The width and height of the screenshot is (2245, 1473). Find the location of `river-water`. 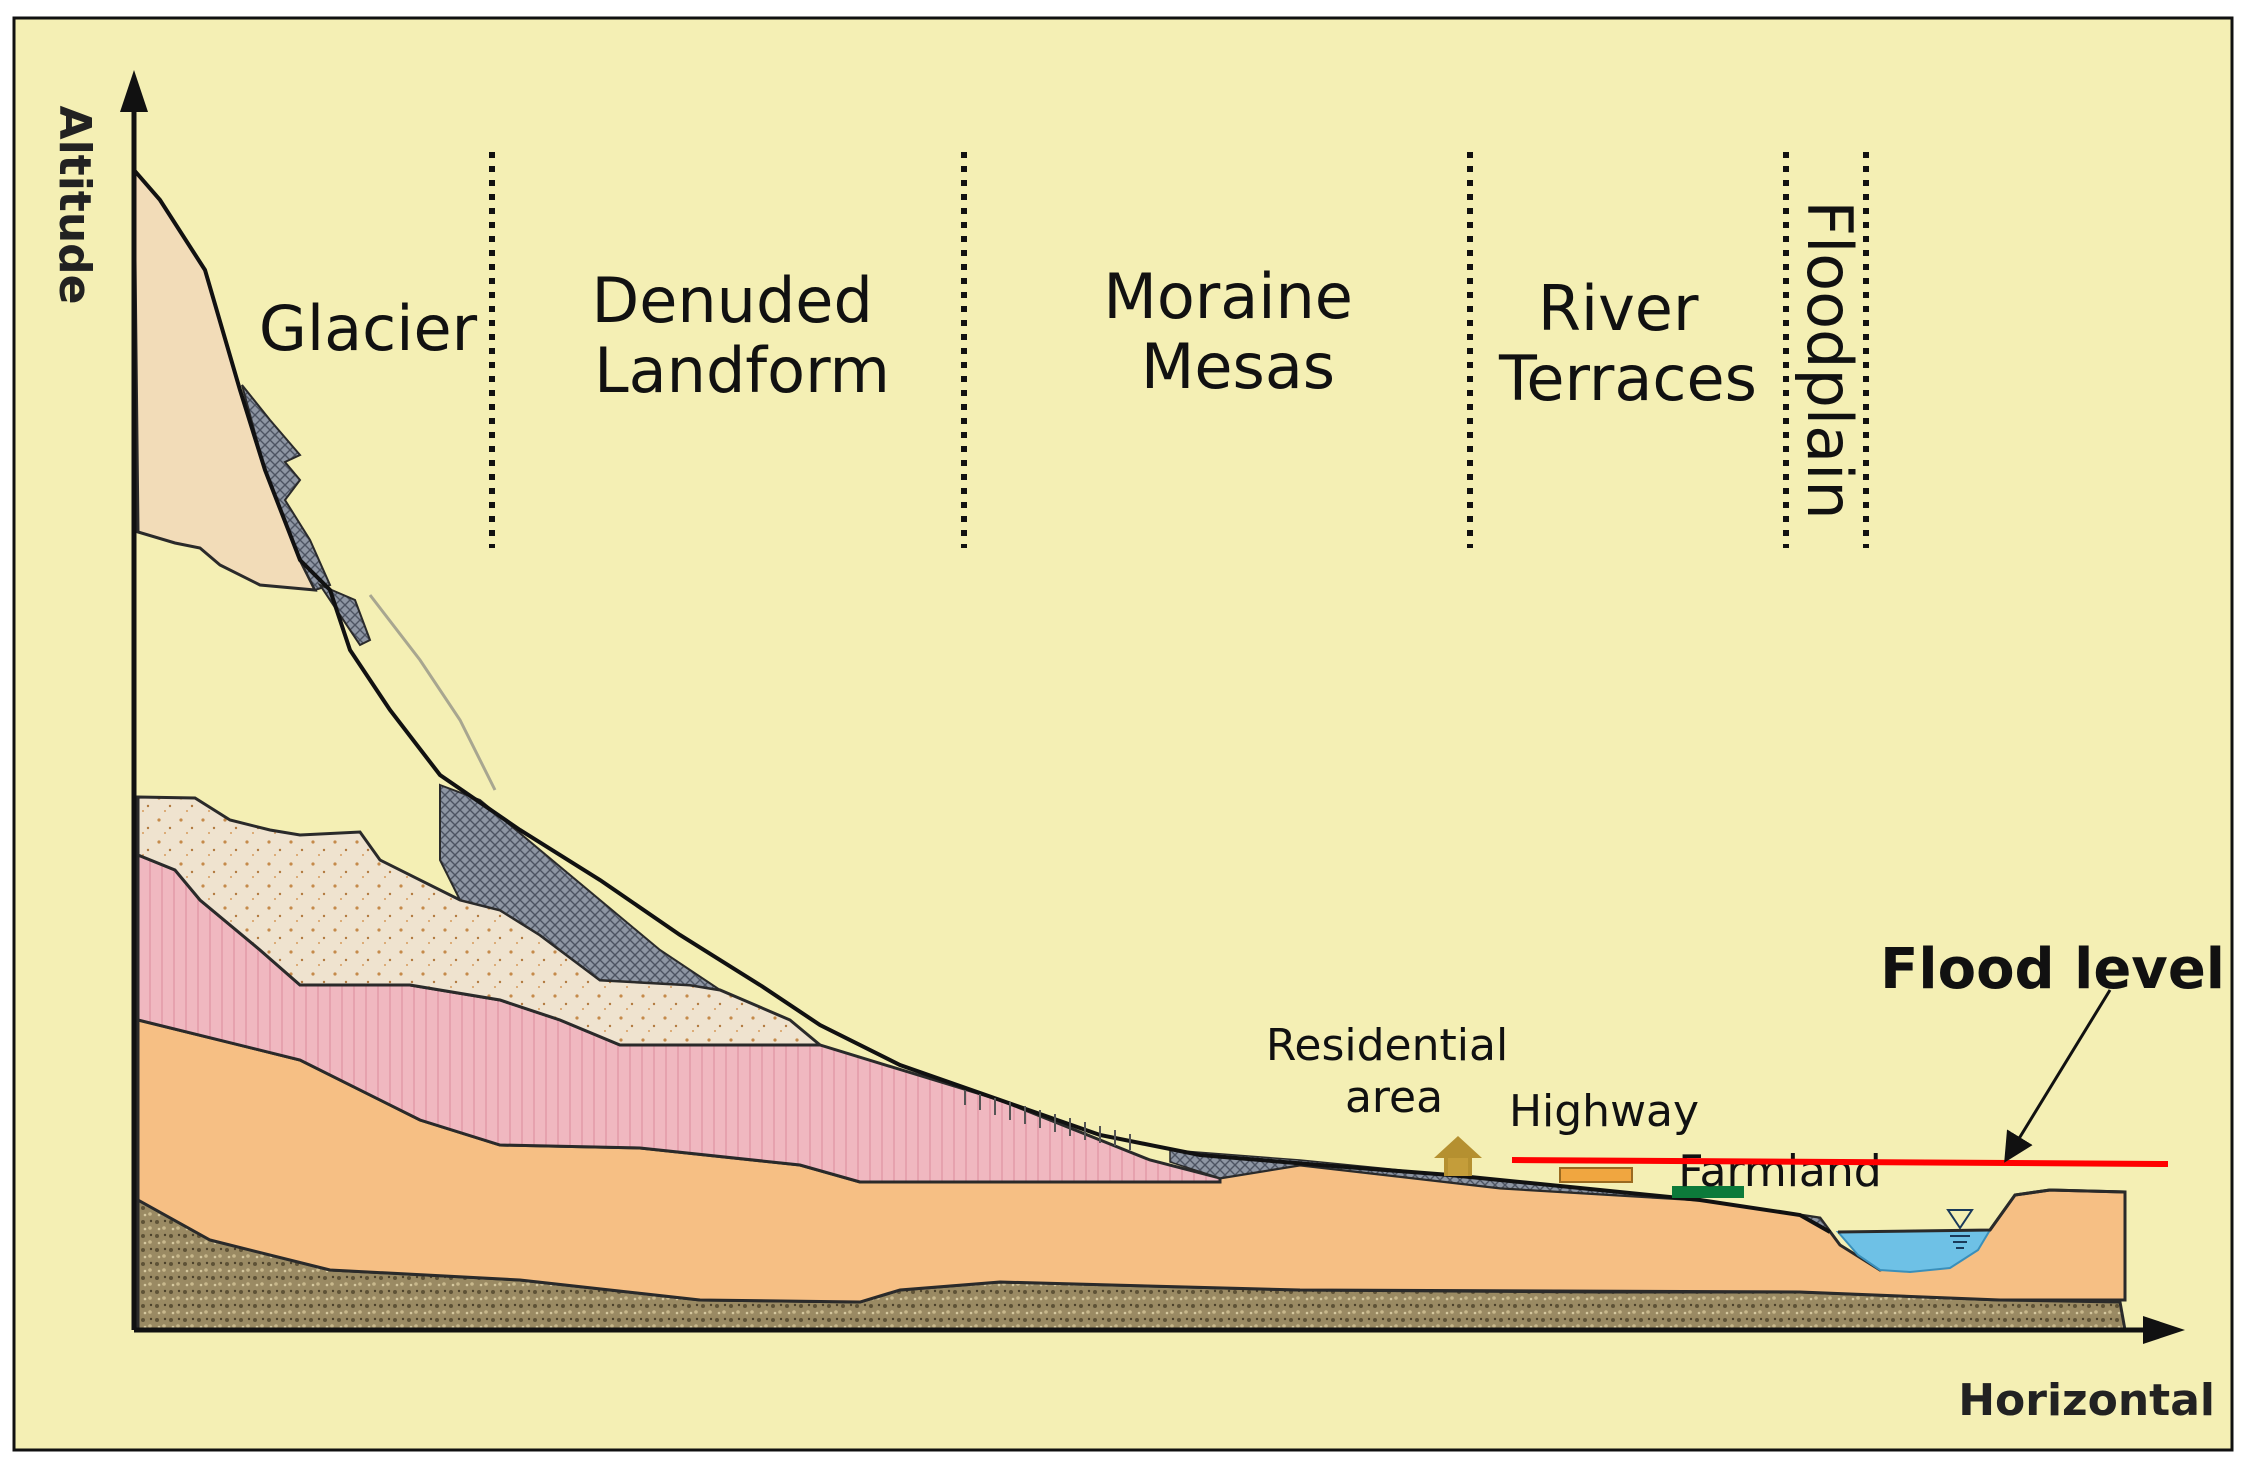

river-water is located at coordinates (1913, 1251).